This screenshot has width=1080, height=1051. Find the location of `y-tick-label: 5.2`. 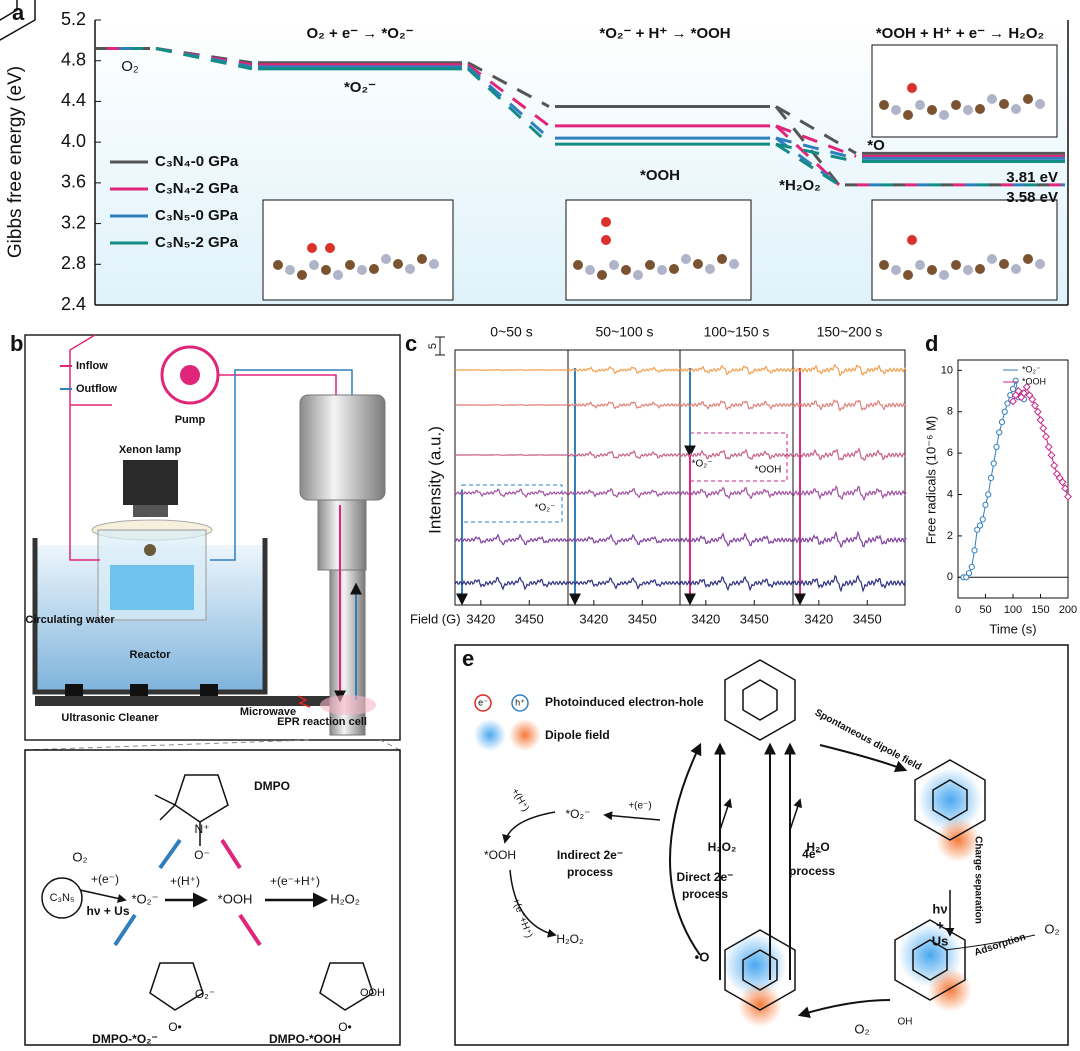

y-tick-label: 5.2 is located at coordinates (73, 19).